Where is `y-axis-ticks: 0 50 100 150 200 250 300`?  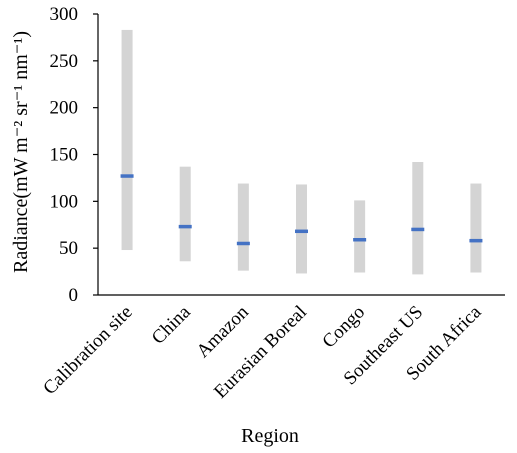
y-axis-ticks: 0 50 100 150 200 250 300 is located at coordinates (74, 155).